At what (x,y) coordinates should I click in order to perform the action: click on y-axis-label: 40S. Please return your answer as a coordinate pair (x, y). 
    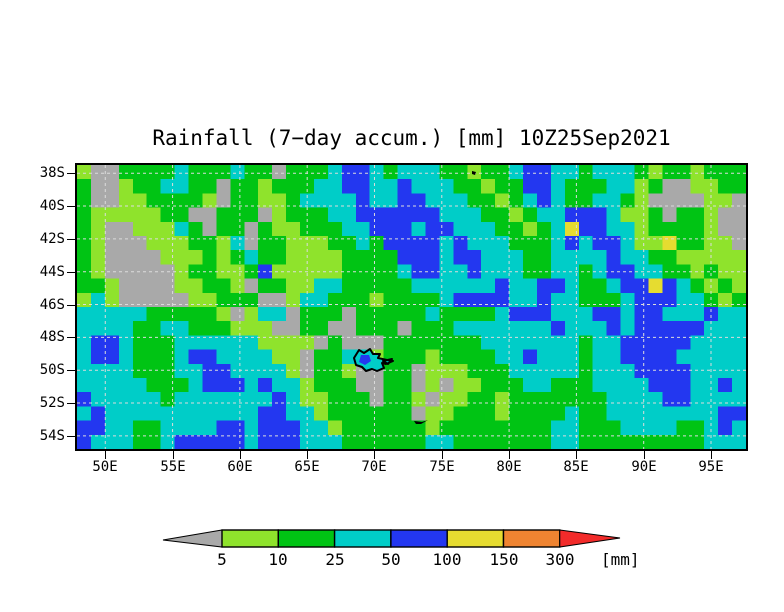
    Looking at the image, I should click on (52, 206).